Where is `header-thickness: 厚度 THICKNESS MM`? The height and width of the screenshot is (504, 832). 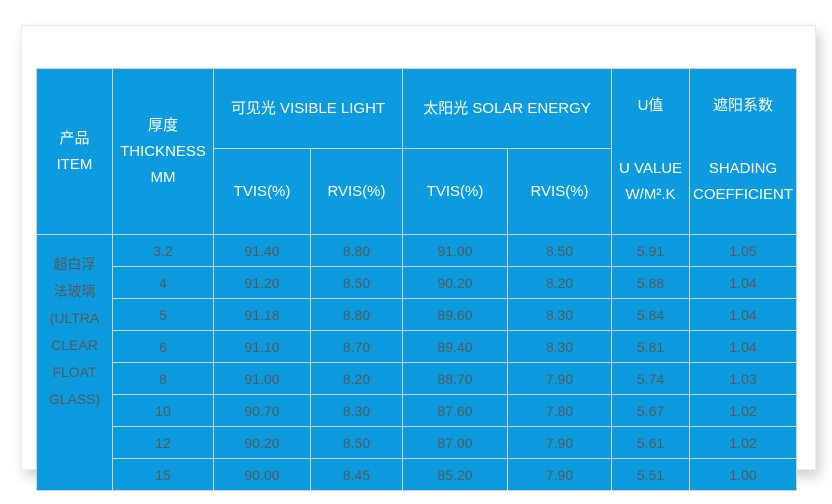 header-thickness: 厚度 THICKNESS MM is located at coordinates (163, 151).